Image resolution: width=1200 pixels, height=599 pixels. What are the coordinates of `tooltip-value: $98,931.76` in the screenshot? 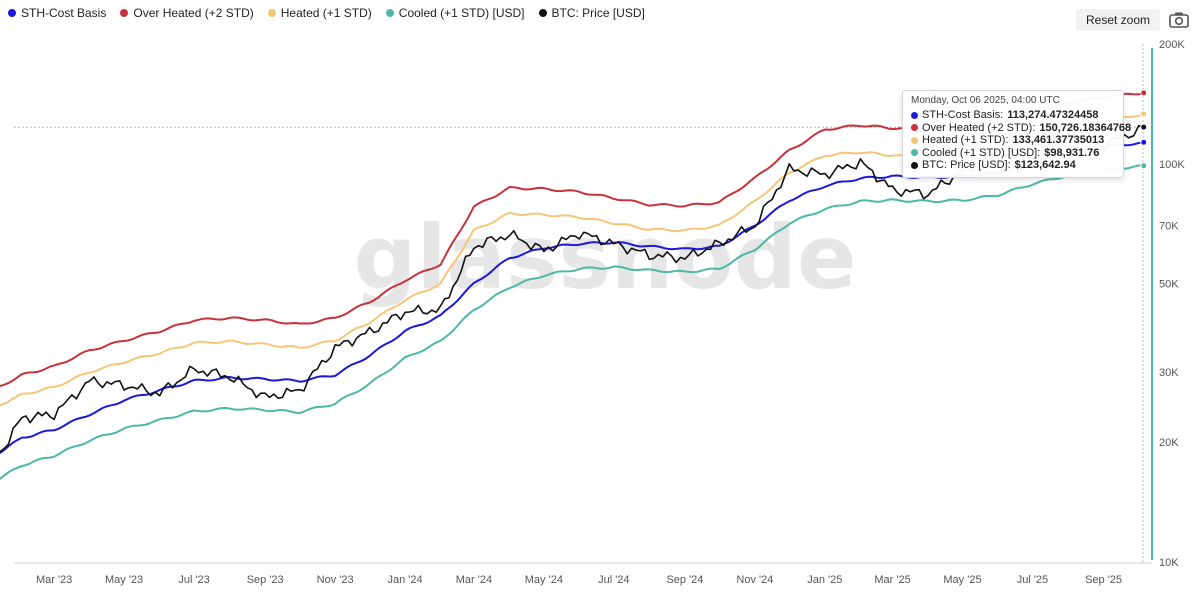 It's located at (1072, 152).